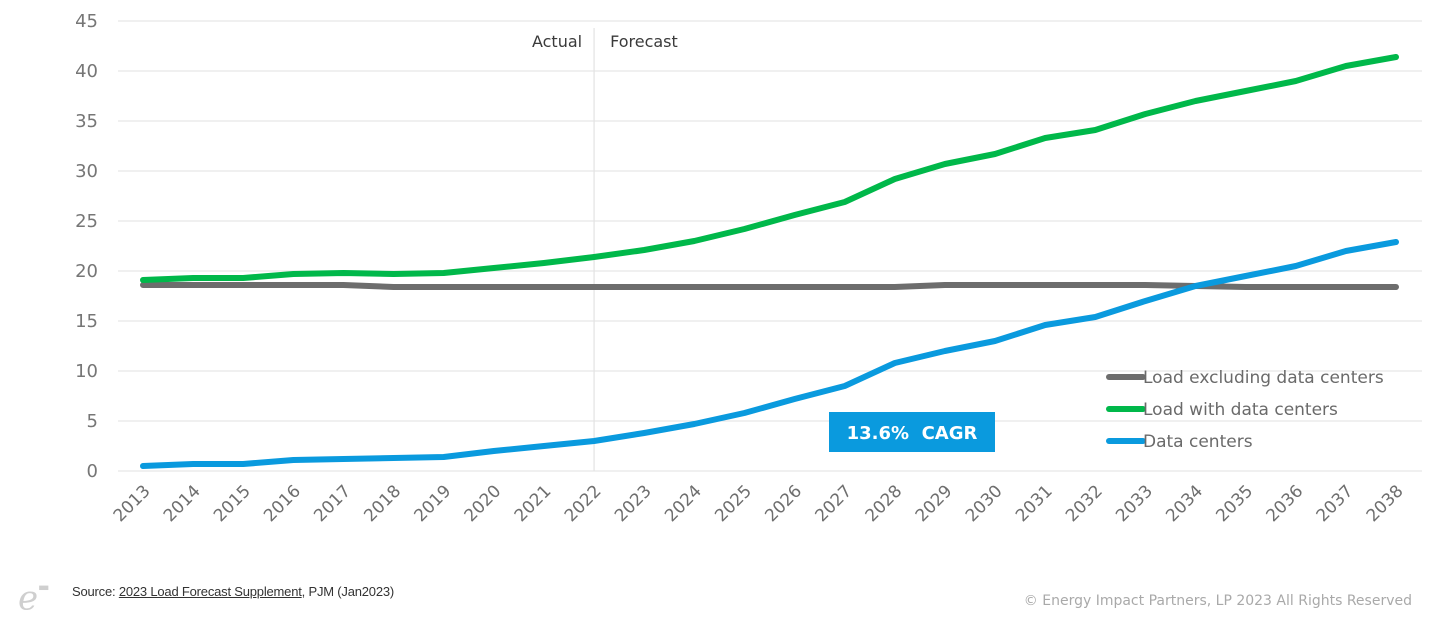  Describe the element at coordinates (783, 503) in the screenshot. I see `x-tick-label: 2026` at that location.